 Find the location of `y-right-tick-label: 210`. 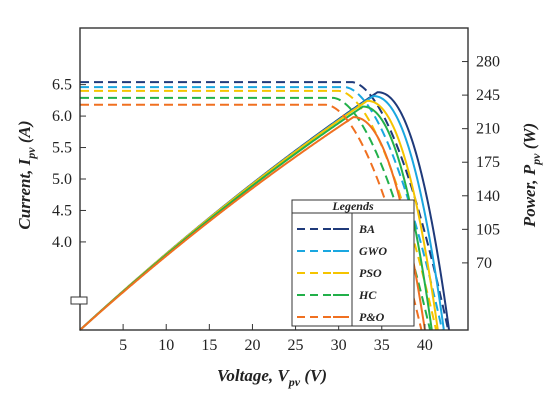

y-right-tick-label: 210 is located at coordinates (488, 129).